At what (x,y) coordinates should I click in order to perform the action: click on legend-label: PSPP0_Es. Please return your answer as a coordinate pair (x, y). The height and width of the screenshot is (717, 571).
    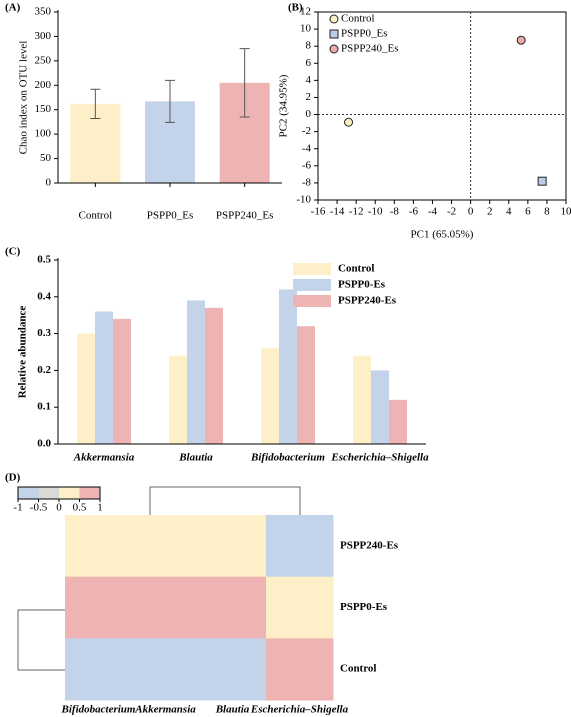
    Looking at the image, I should click on (364, 34).